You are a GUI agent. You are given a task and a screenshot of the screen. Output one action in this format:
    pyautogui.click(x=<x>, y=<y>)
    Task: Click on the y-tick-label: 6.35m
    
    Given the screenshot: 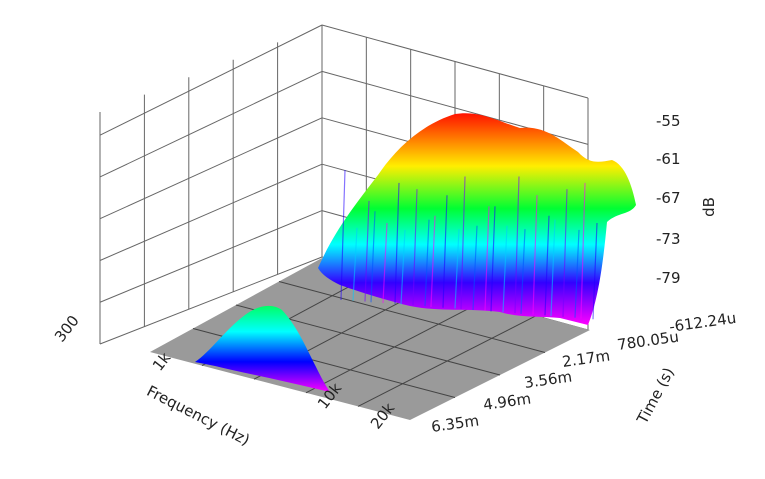 What is the action you would take?
    pyautogui.click(x=455, y=423)
    